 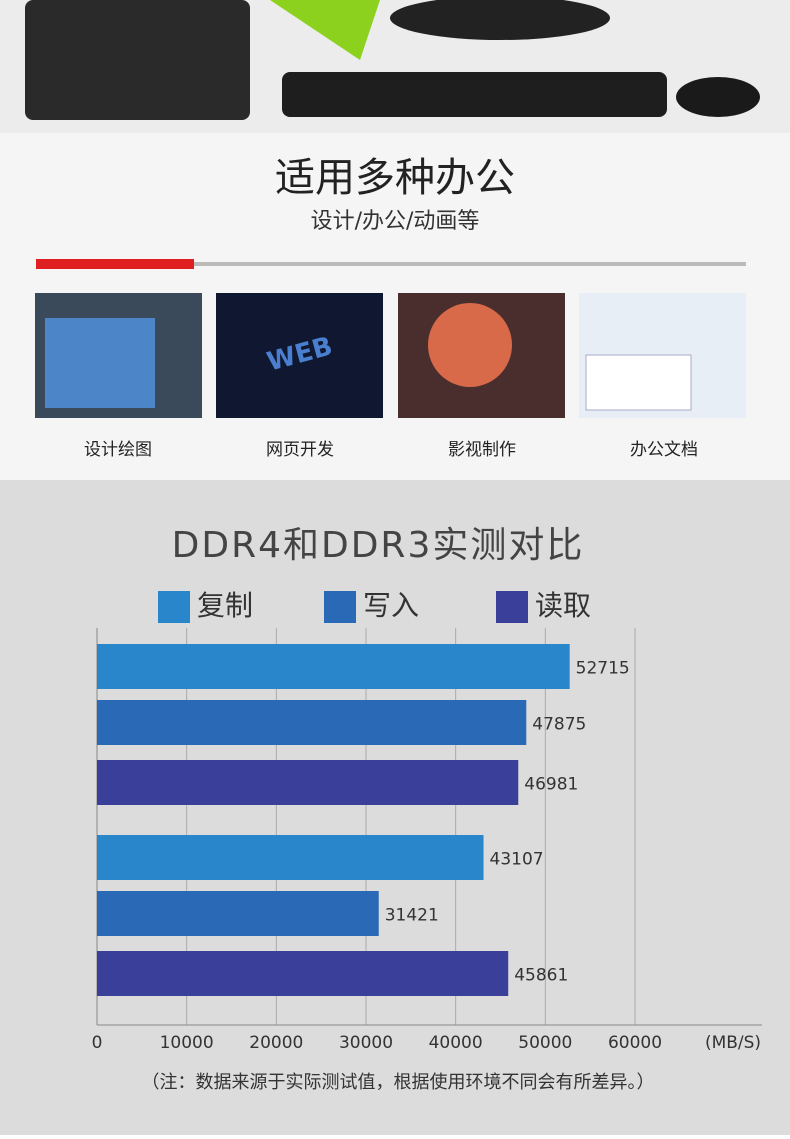 I want to click on use-image, so click(x=299, y=355).